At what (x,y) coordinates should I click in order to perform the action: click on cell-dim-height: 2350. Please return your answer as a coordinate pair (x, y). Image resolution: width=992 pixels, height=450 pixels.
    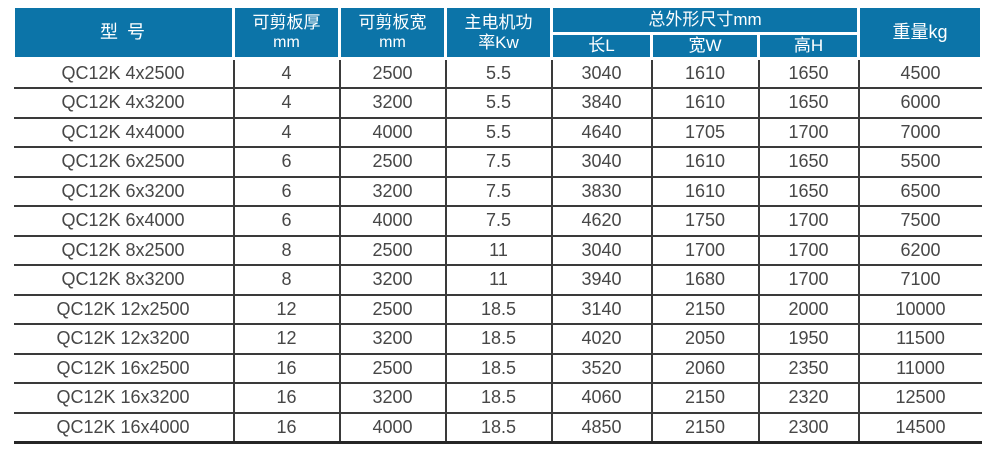
    Looking at the image, I should click on (808, 368).